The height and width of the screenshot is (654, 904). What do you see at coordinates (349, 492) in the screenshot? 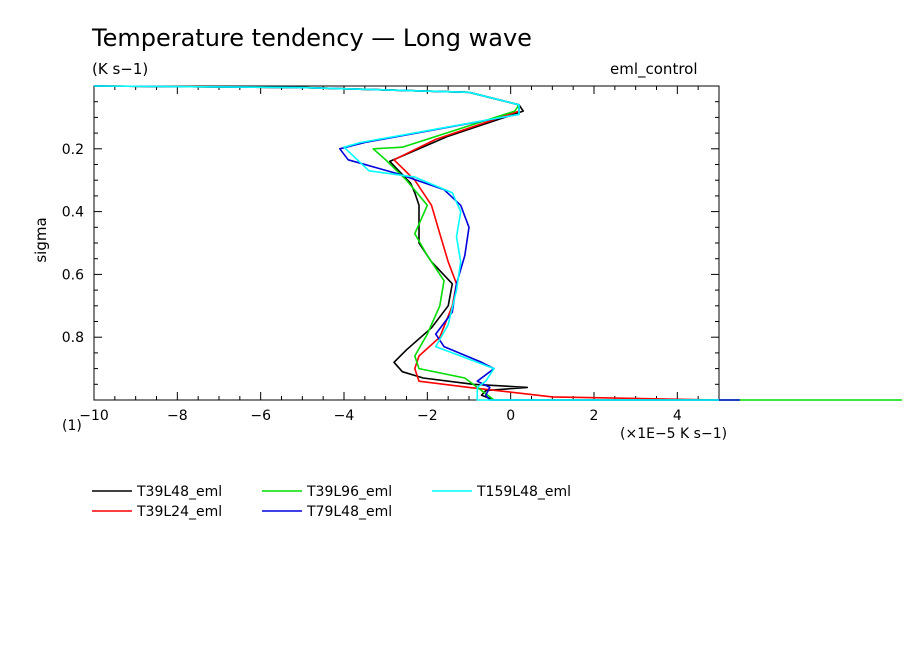
I see `legend-label: T39L96_eml` at bounding box center [349, 492].